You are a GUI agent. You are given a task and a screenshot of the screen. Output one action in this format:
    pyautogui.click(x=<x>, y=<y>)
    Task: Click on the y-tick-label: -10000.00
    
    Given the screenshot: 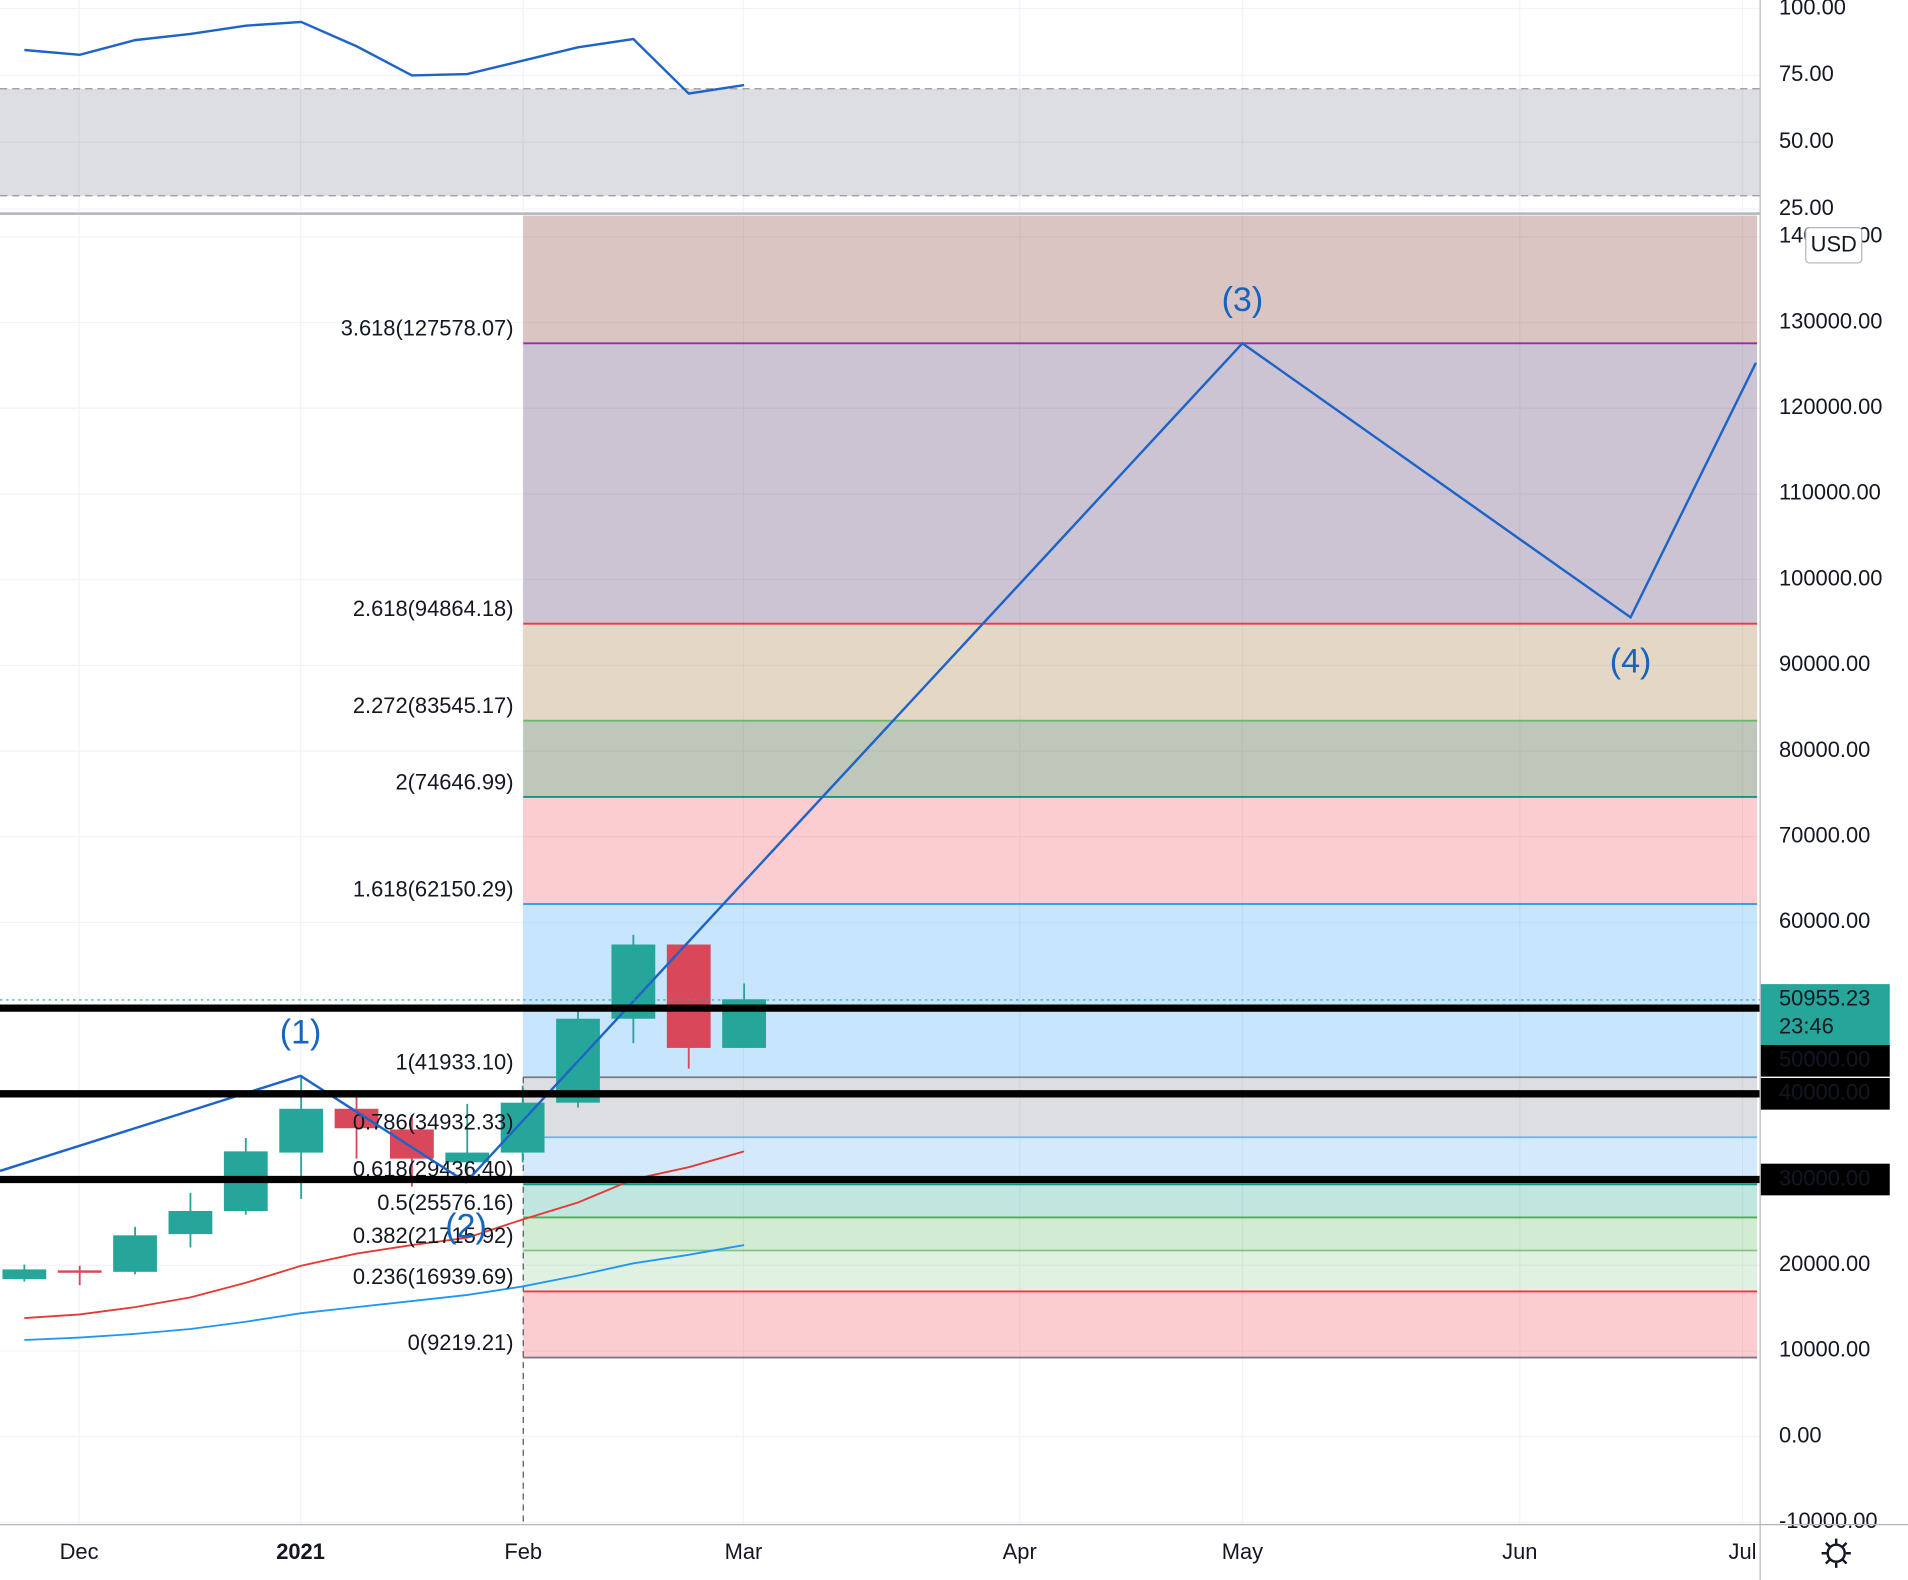 What is the action you would take?
    pyautogui.click(x=1828, y=1520)
    